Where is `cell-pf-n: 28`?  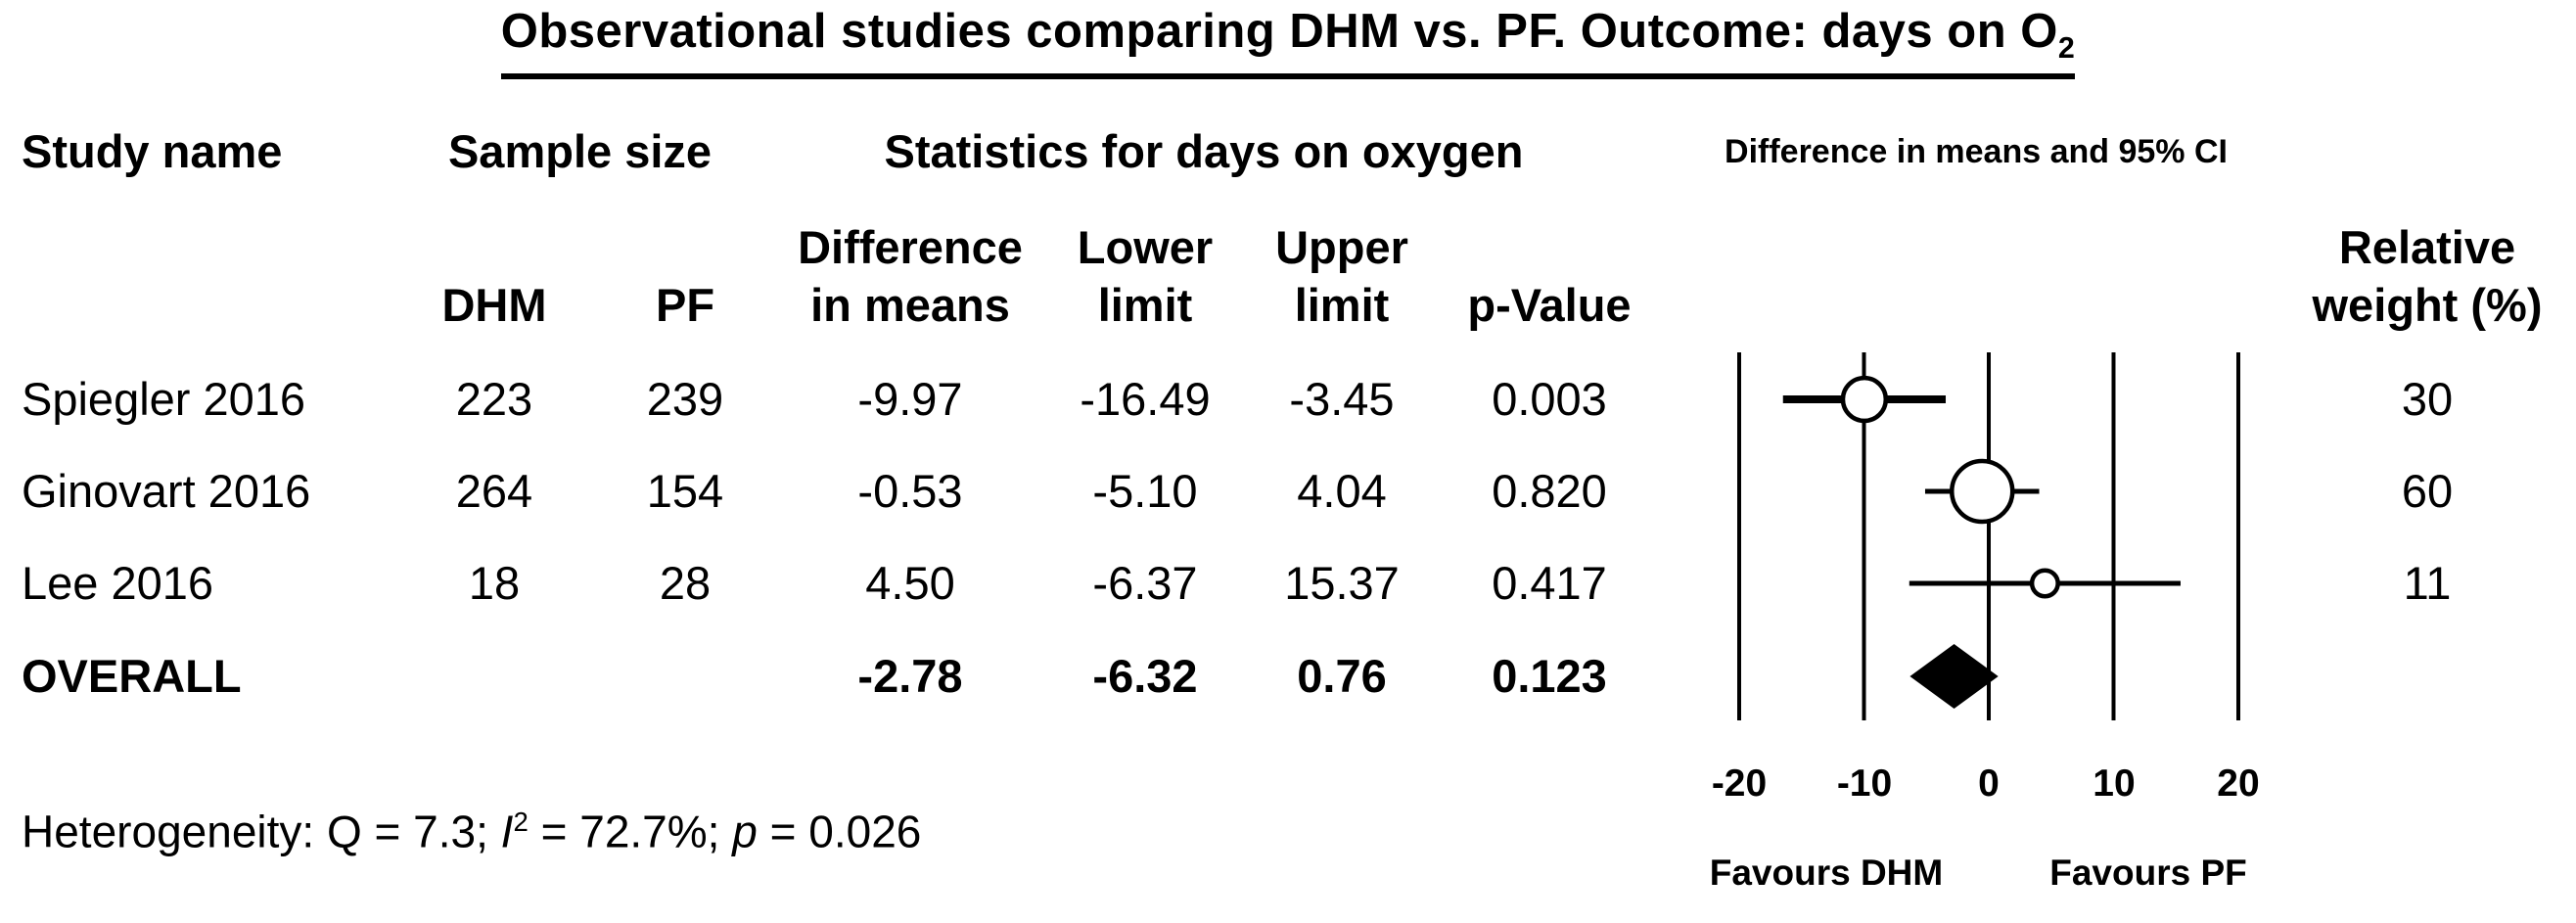
cell-pf-n: 28 is located at coordinates (685, 583).